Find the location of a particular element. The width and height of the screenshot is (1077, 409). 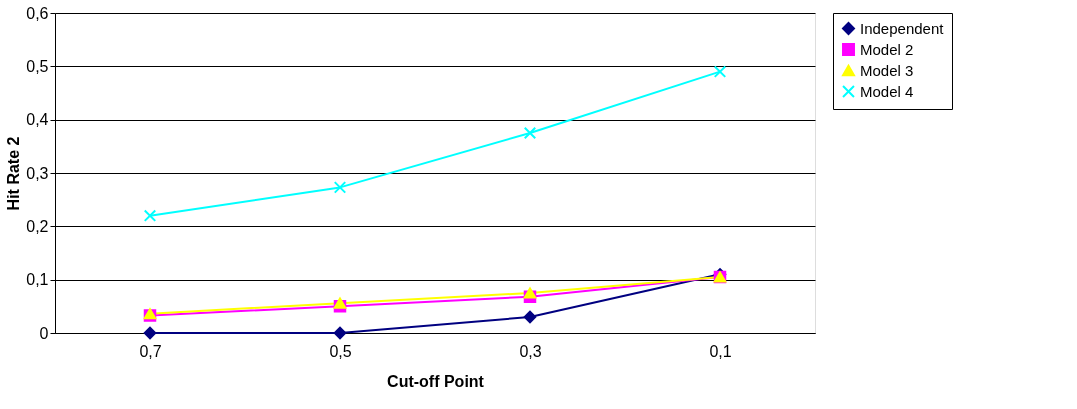

y-tick-label: 0,6 is located at coordinates (37, 13).